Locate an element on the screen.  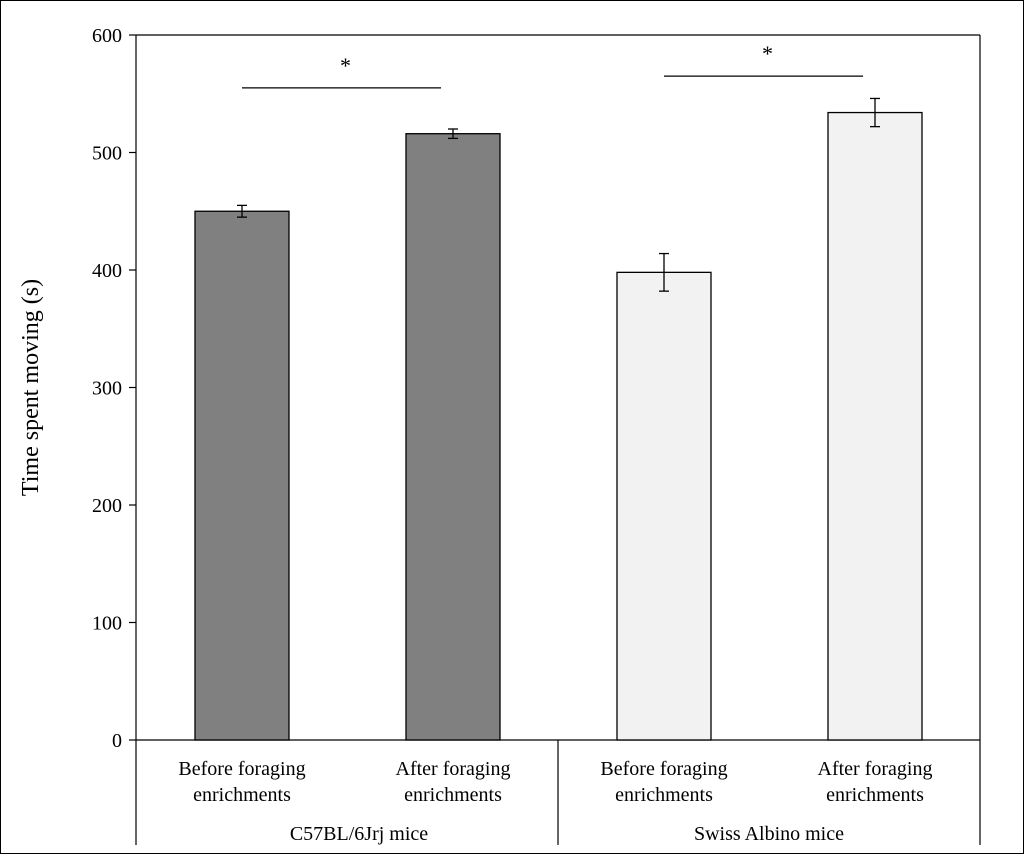
y-tick-label: 500 is located at coordinates (107, 154).